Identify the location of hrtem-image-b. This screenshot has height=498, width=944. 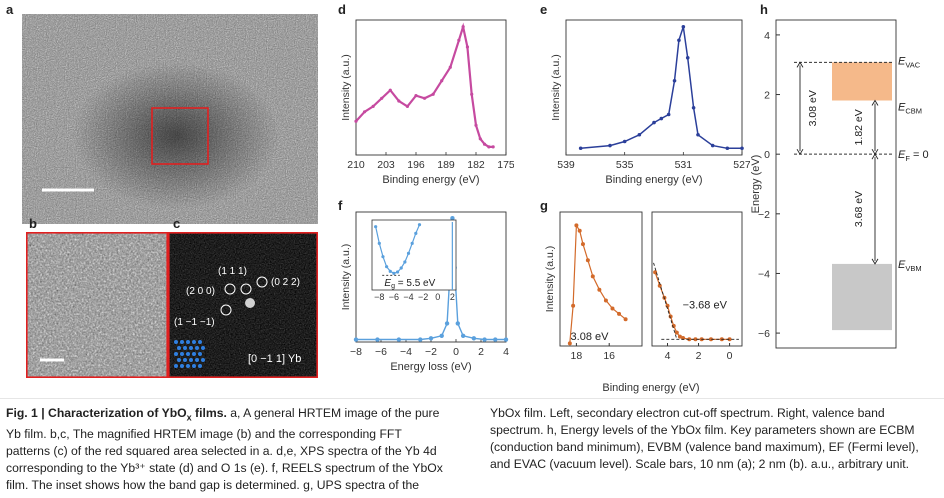
(97, 305).